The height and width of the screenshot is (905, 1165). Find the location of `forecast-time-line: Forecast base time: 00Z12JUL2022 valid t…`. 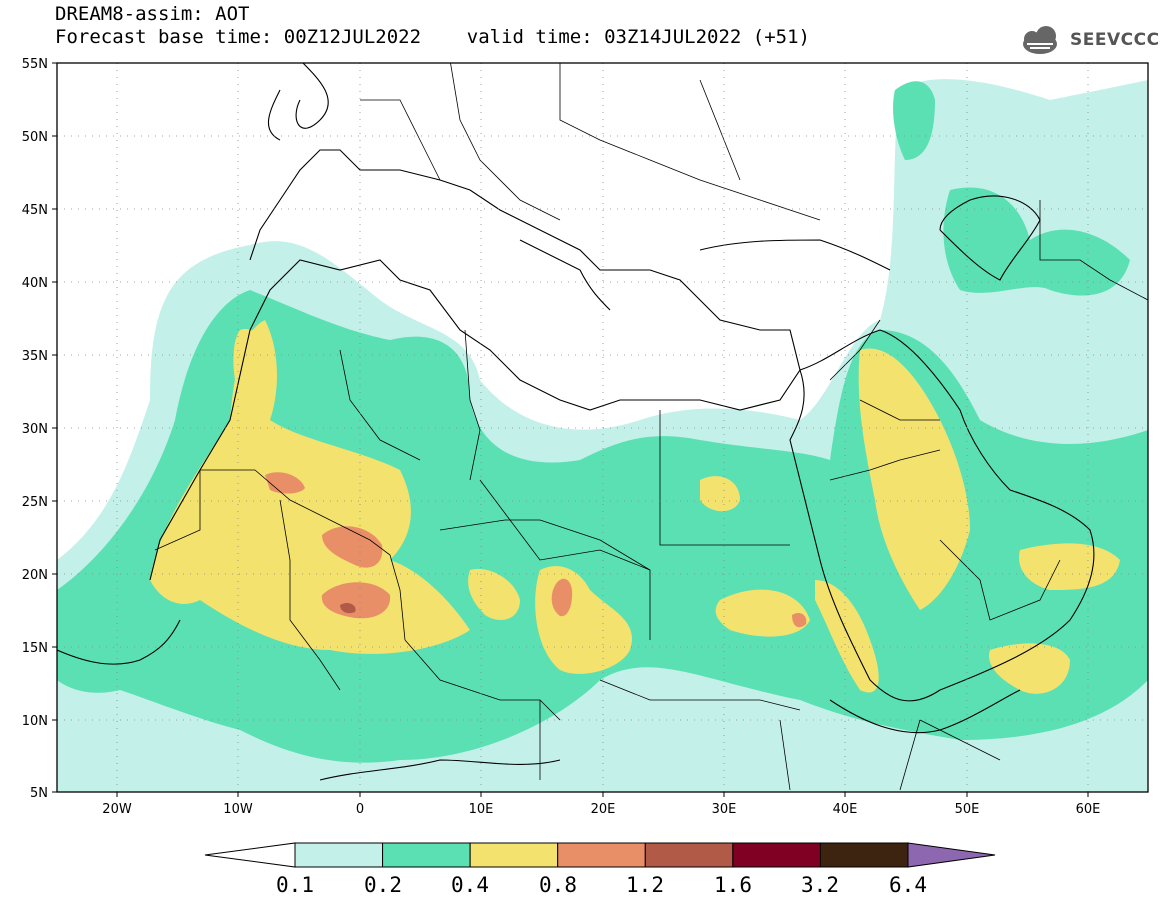

forecast-time-line: Forecast base time: 00Z12JUL2022 valid t… is located at coordinates (432, 37).